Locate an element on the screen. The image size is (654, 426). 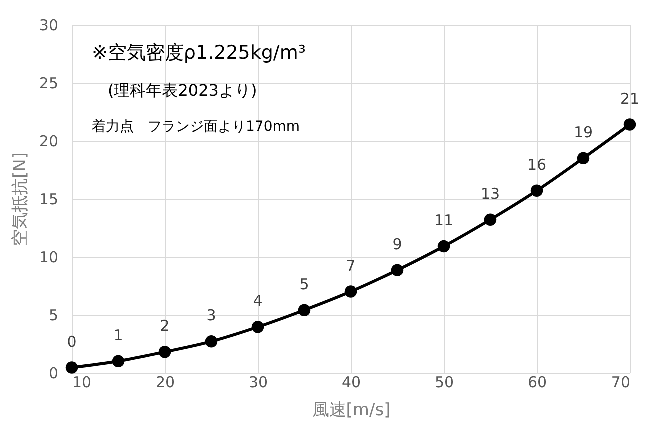
data-label: 16 is located at coordinates (537, 165).